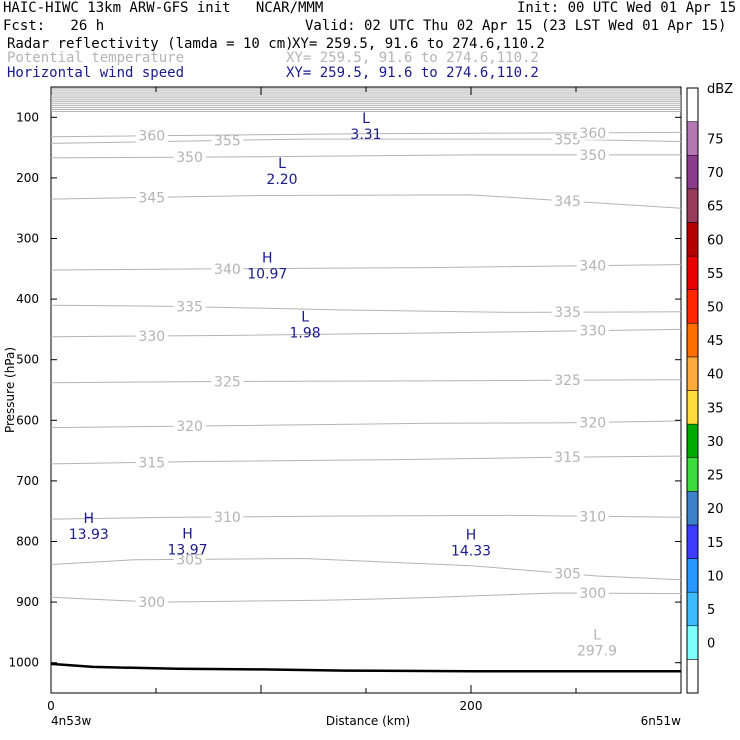 The width and height of the screenshot is (740, 740). I want to click on colorbar-label: 35, so click(715, 408).